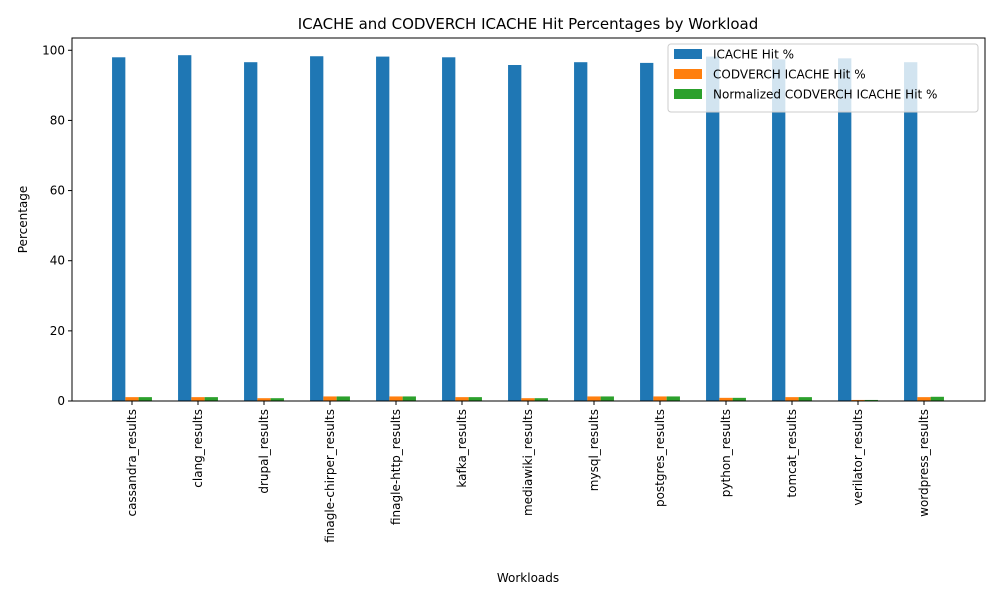 The width and height of the screenshot is (1000, 600). I want to click on bar-3-finagle-chirper_results, so click(343, 398).